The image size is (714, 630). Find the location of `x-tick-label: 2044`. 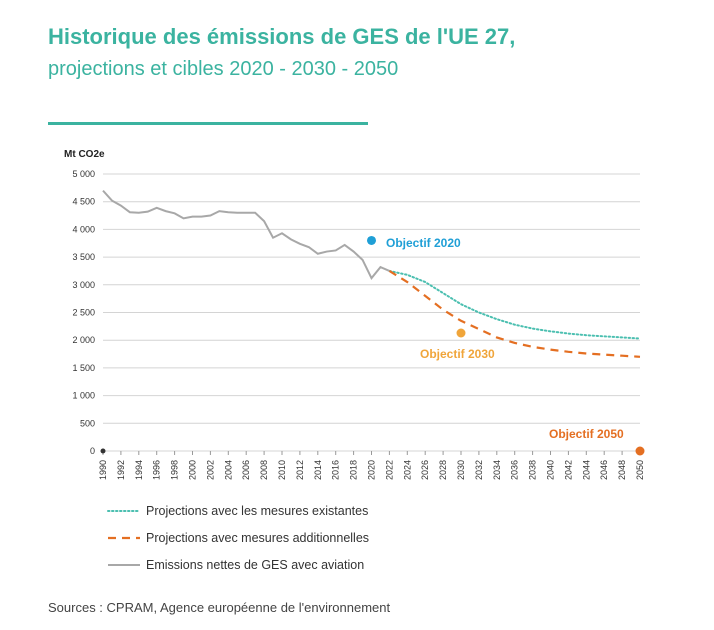

x-tick-label: 2044 is located at coordinates (586, 470).